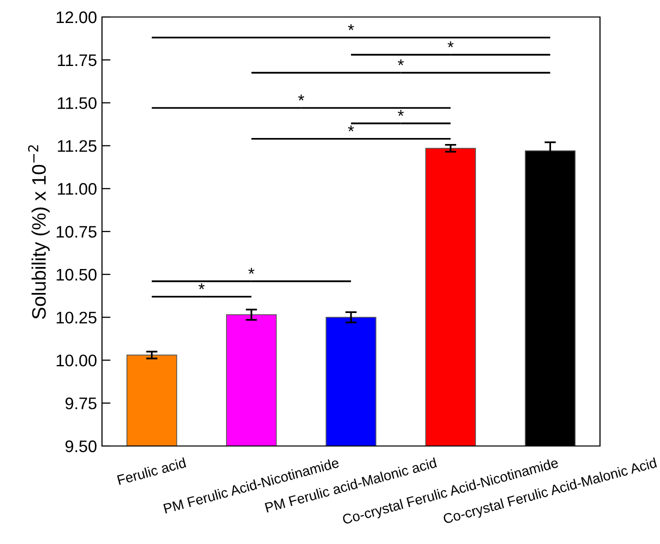 The height and width of the screenshot is (544, 660). Describe the element at coordinates (80, 404) in the screenshot. I see `y-tick-label: 9.75` at that location.